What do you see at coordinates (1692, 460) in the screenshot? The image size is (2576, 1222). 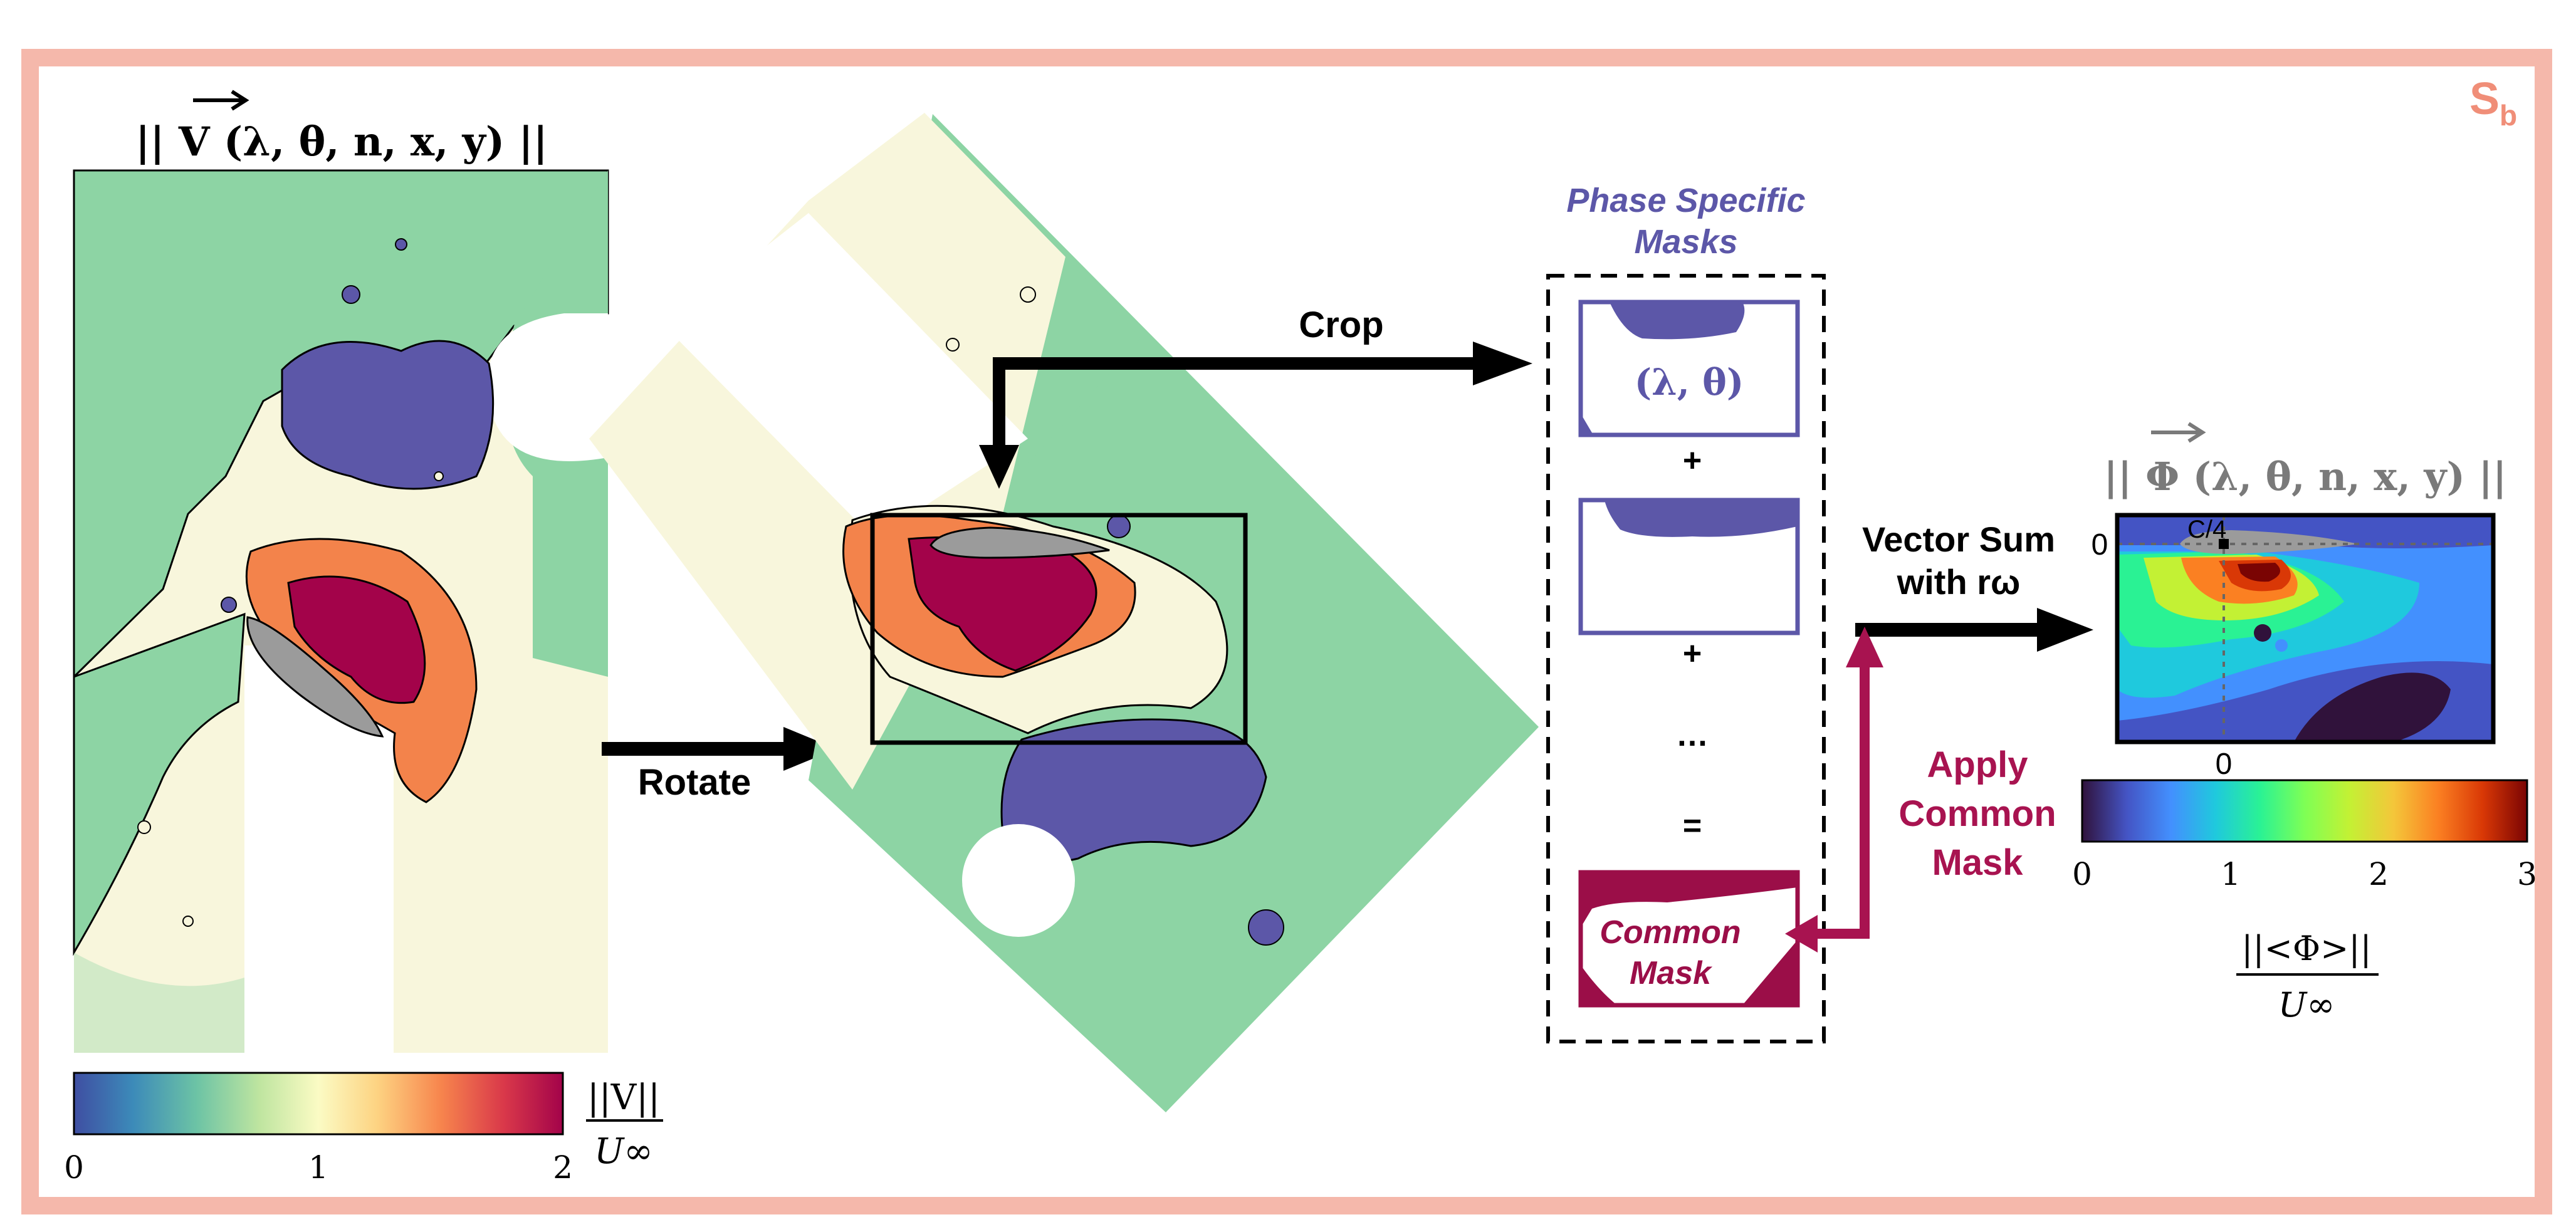 I see `plus-1: +` at bounding box center [1692, 460].